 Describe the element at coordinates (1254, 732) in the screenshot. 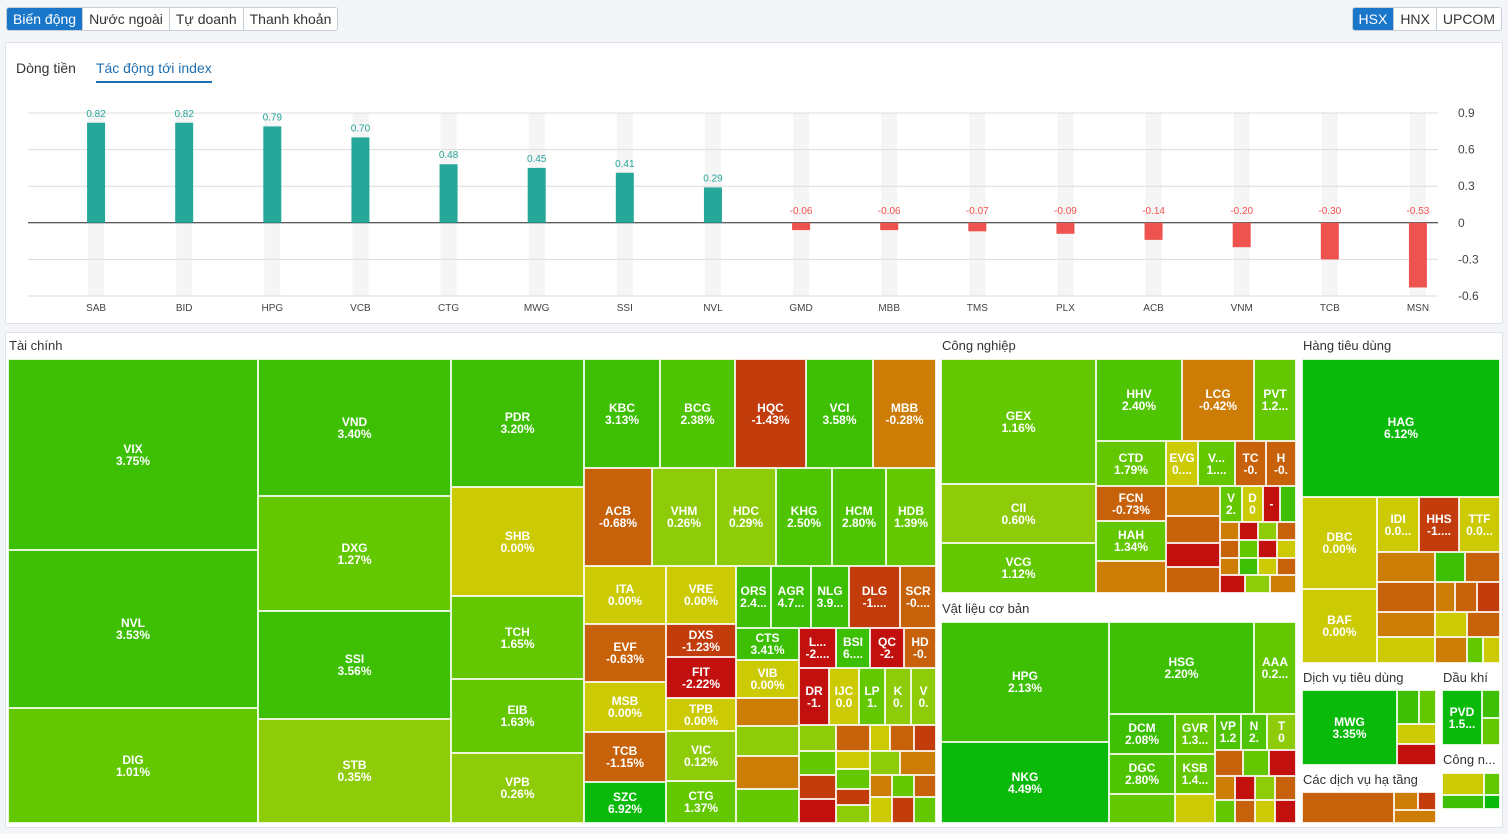

I see `stock-cell: N 2.` at that location.